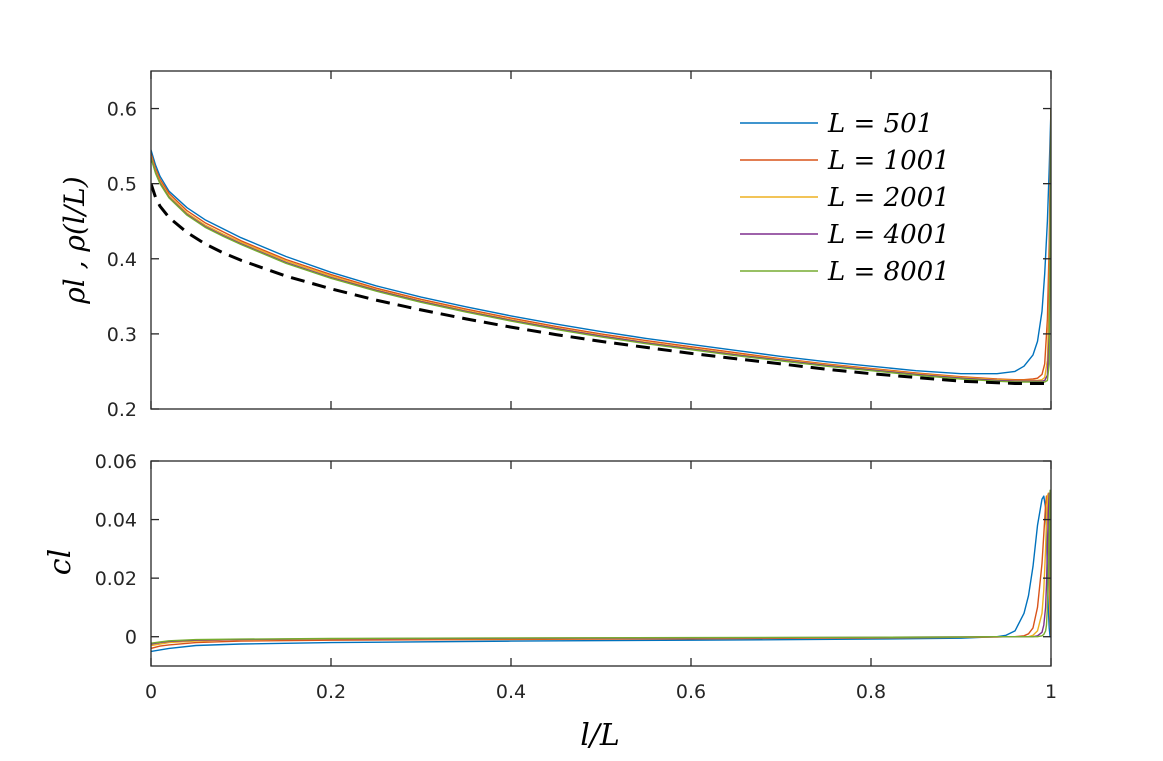  What do you see at coordinates (888, 235) in the screenshot?
I see `legend-label: L = 4001` at bounding box center [888, 235].